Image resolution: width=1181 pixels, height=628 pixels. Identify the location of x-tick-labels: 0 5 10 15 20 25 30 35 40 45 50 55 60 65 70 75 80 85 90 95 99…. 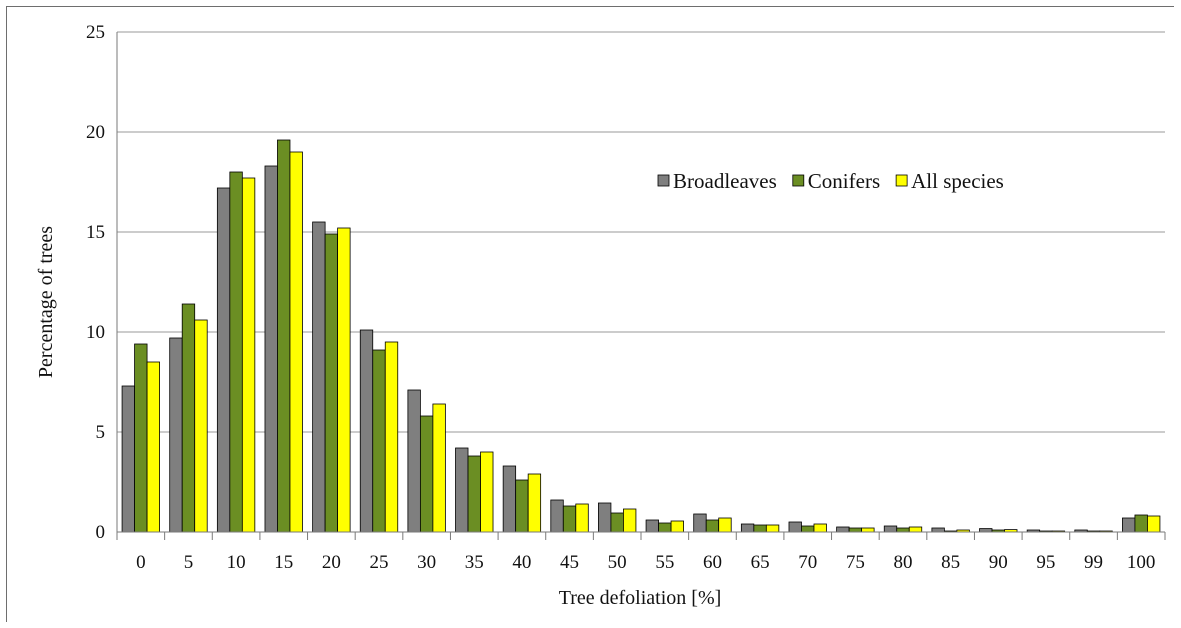
(645, 562).